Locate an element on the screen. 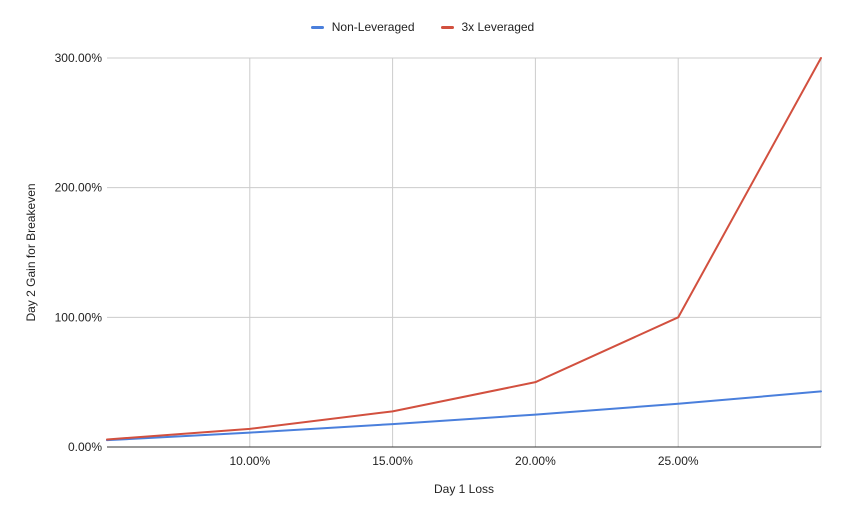 The width and height of the screenshot is (845, 522). legend-swatch-3x-leveraged is located at coordinates (447, 27).